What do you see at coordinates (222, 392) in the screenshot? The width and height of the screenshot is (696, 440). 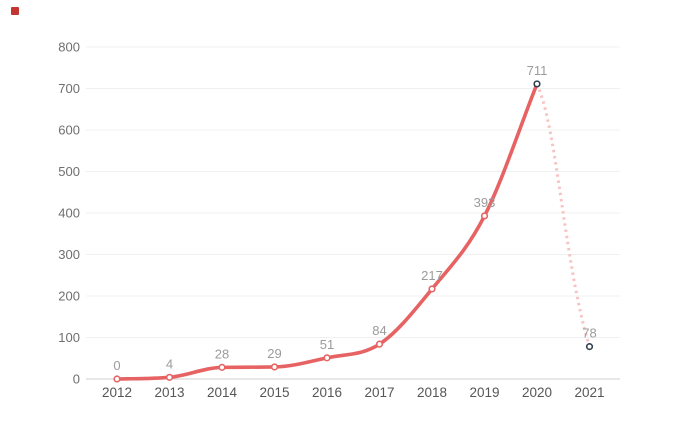 I see `x-axis-tick-label: 2014` at bounding box center [222, 392].